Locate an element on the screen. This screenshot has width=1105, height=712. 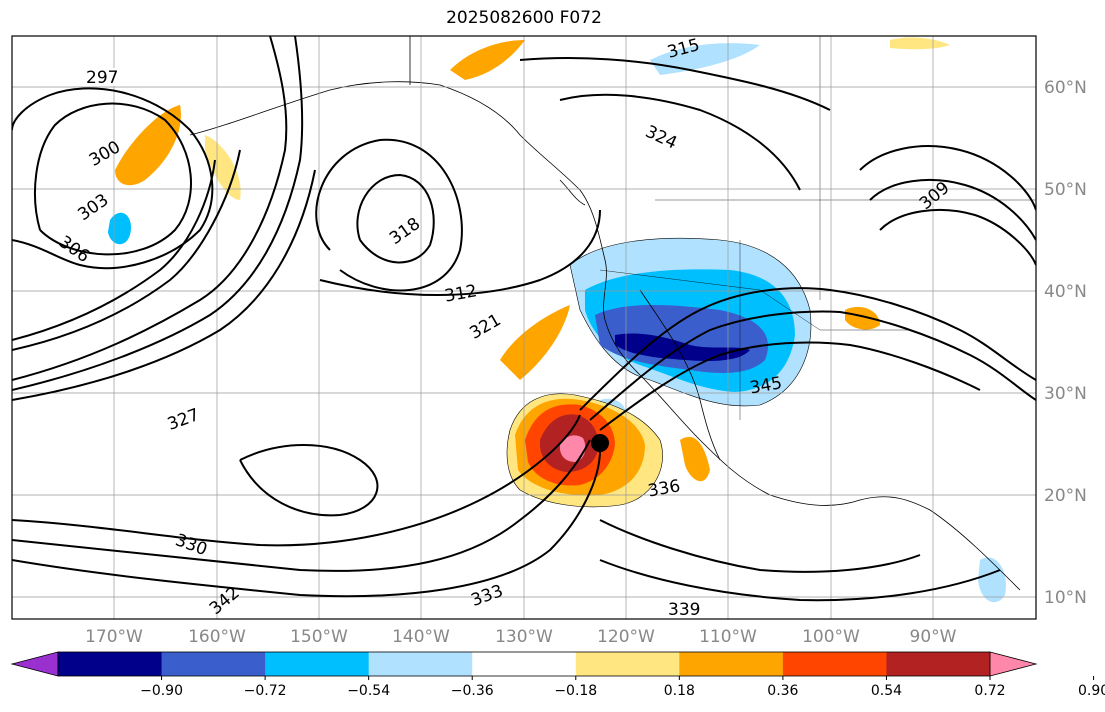
colorbar-tick-label: 0.54 is located at coordinates (886, 691).